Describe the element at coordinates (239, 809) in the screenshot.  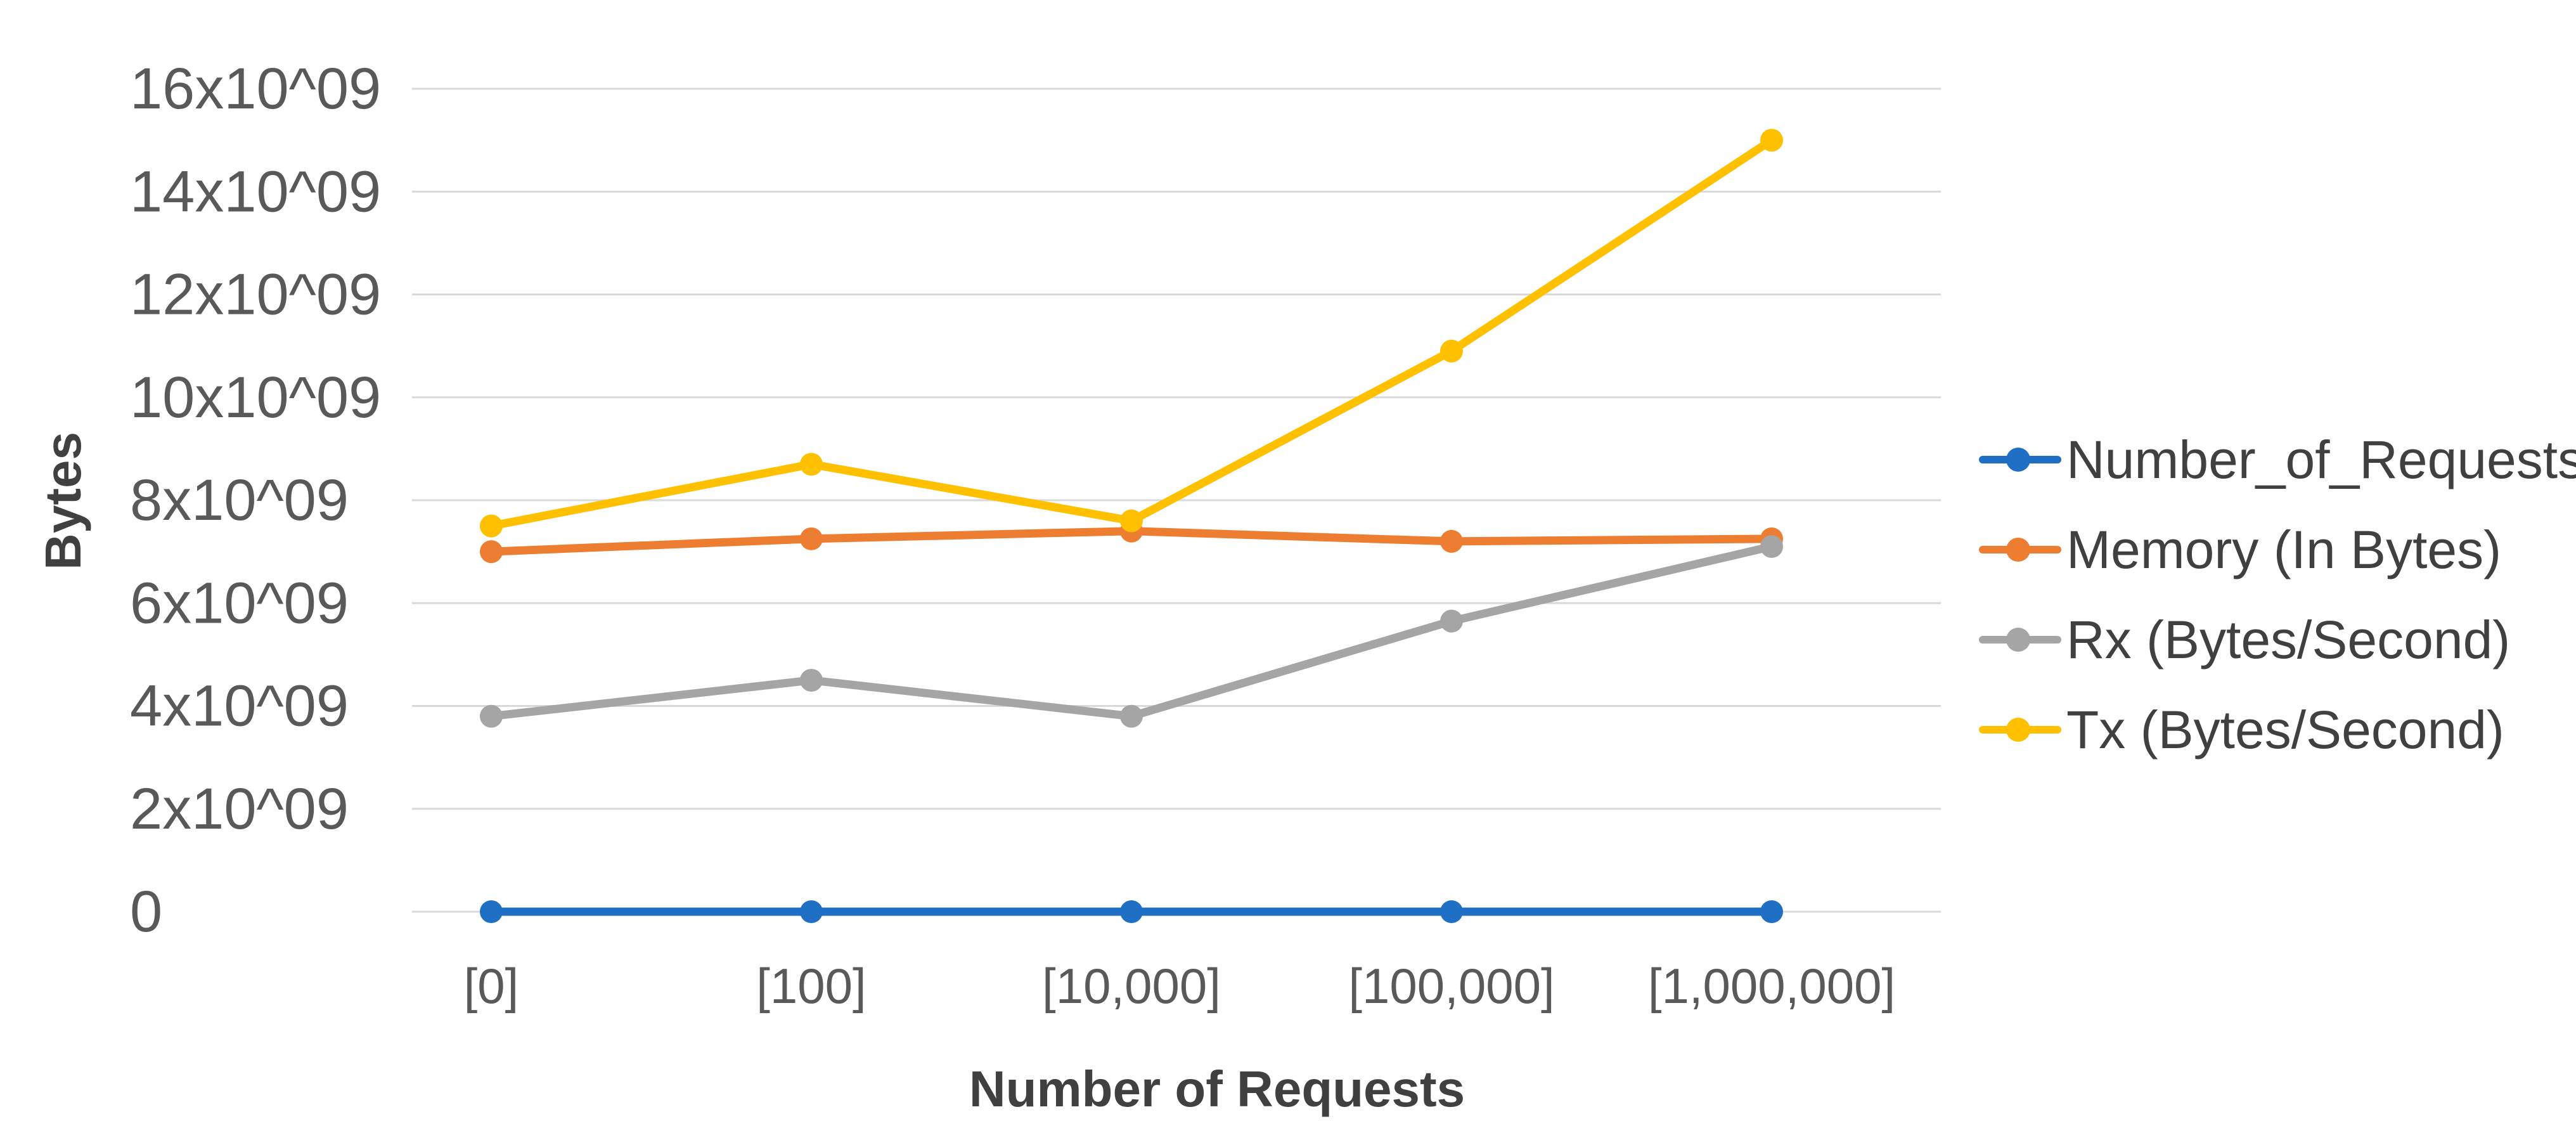
I see `y-tick-label: 2x10^09` at that location.